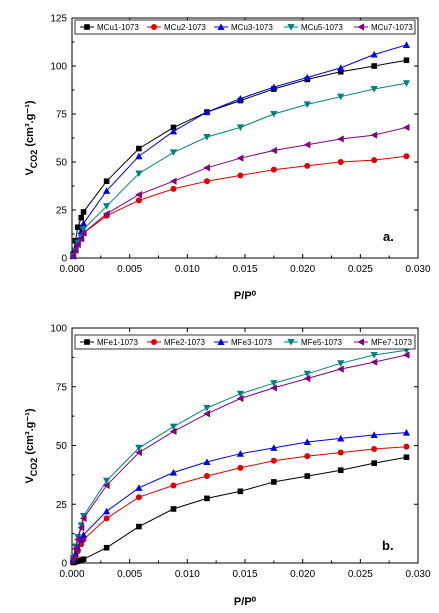  Describe the element at coordinates (251, 342) in the screenshot. I see `legend-label: MFe3-1073` at that location.